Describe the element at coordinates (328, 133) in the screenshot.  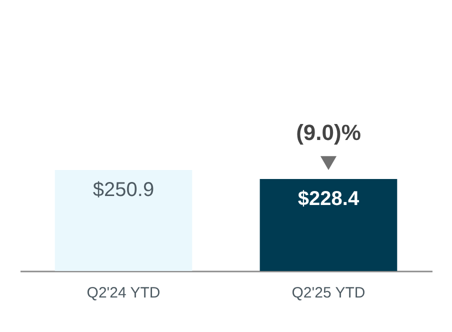
I see `annotation: (9.0)%` at that location.